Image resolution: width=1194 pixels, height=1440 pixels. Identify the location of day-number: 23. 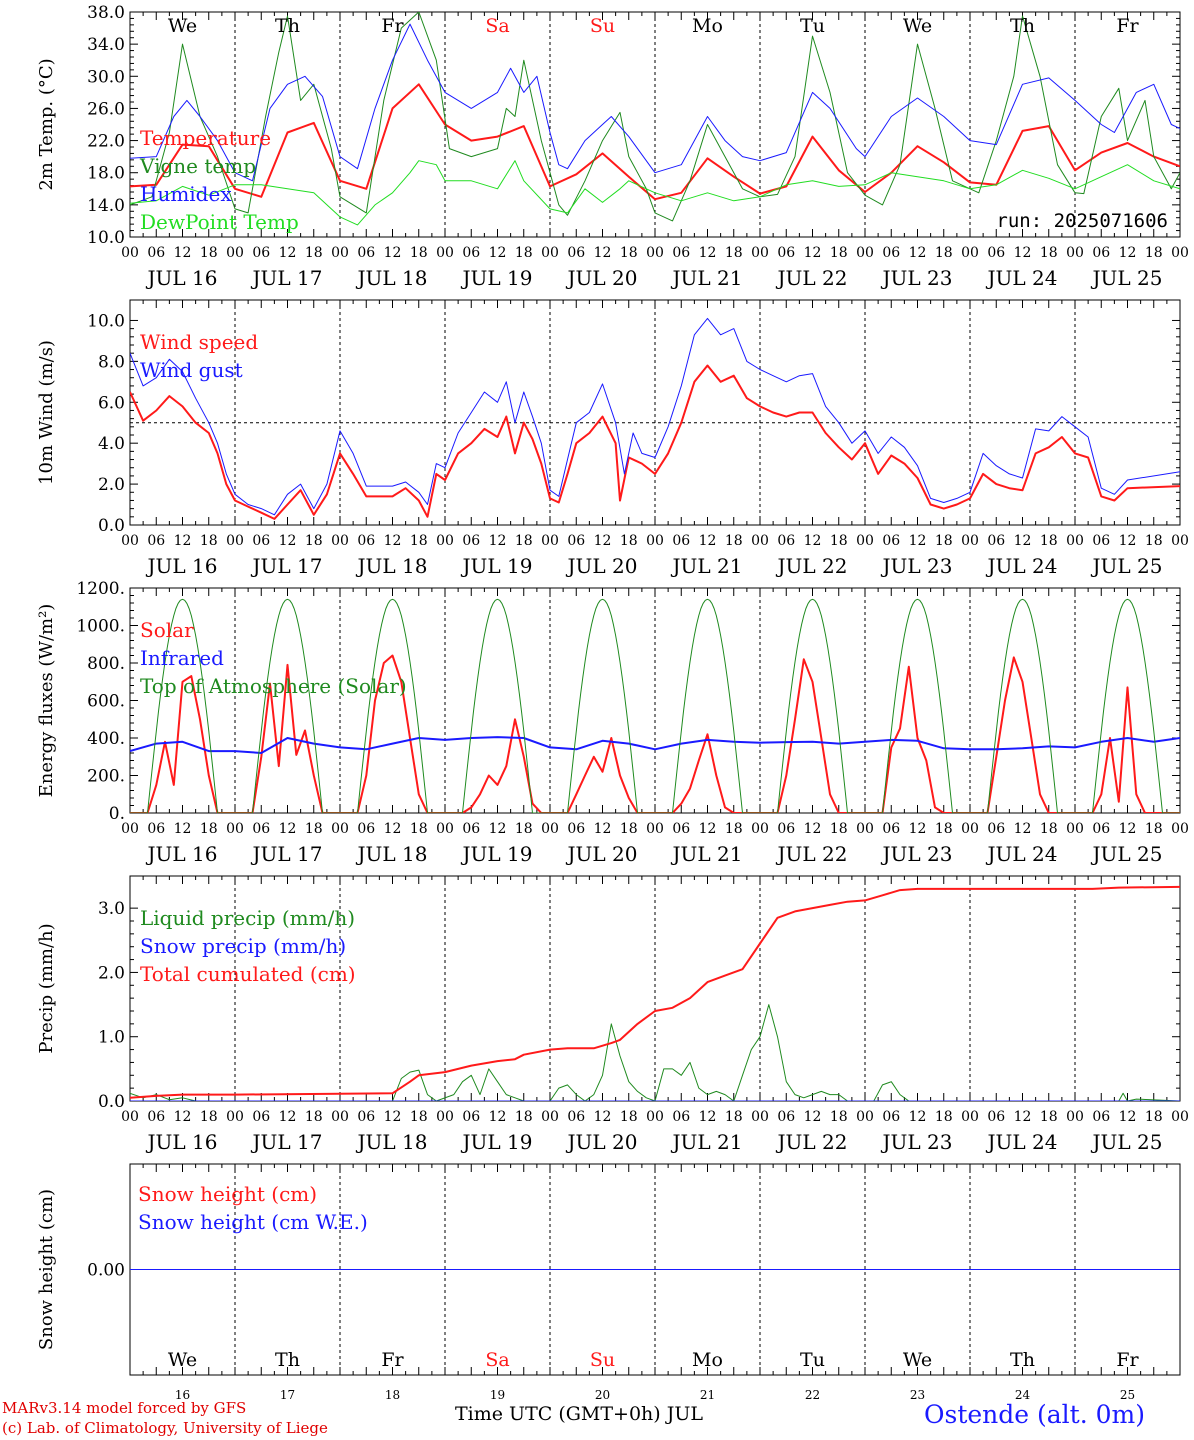
(917, 1395).